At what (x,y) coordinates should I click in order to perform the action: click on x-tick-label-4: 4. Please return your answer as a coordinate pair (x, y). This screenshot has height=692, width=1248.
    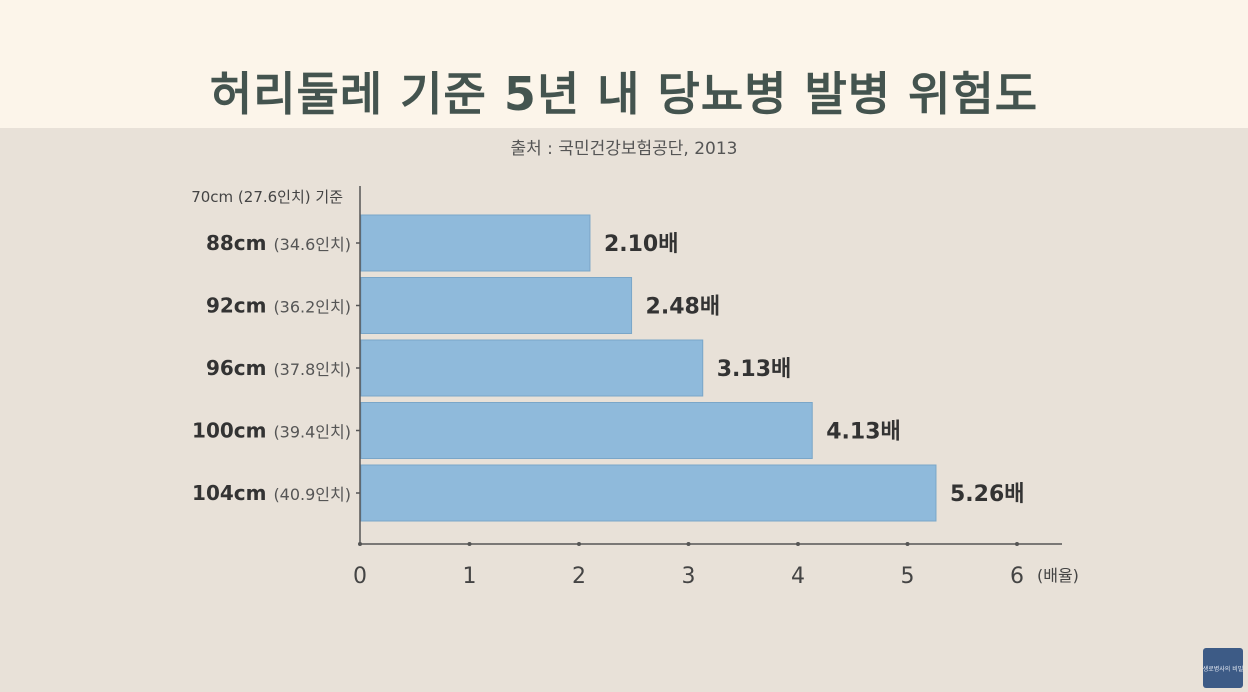
    Looking at the image, I should click on (798, 576).